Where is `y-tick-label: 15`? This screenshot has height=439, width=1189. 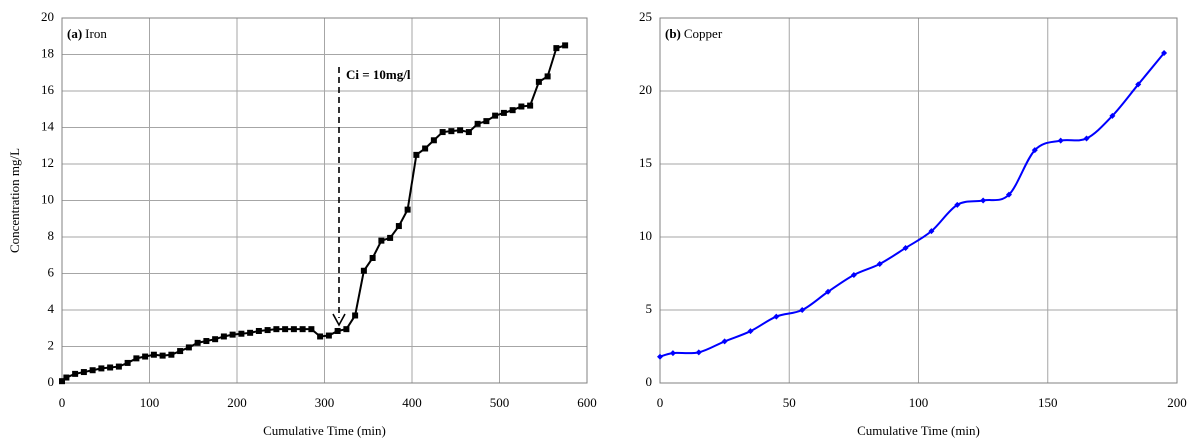 y-tick-label: 15 is located at coordinates (645, 162).